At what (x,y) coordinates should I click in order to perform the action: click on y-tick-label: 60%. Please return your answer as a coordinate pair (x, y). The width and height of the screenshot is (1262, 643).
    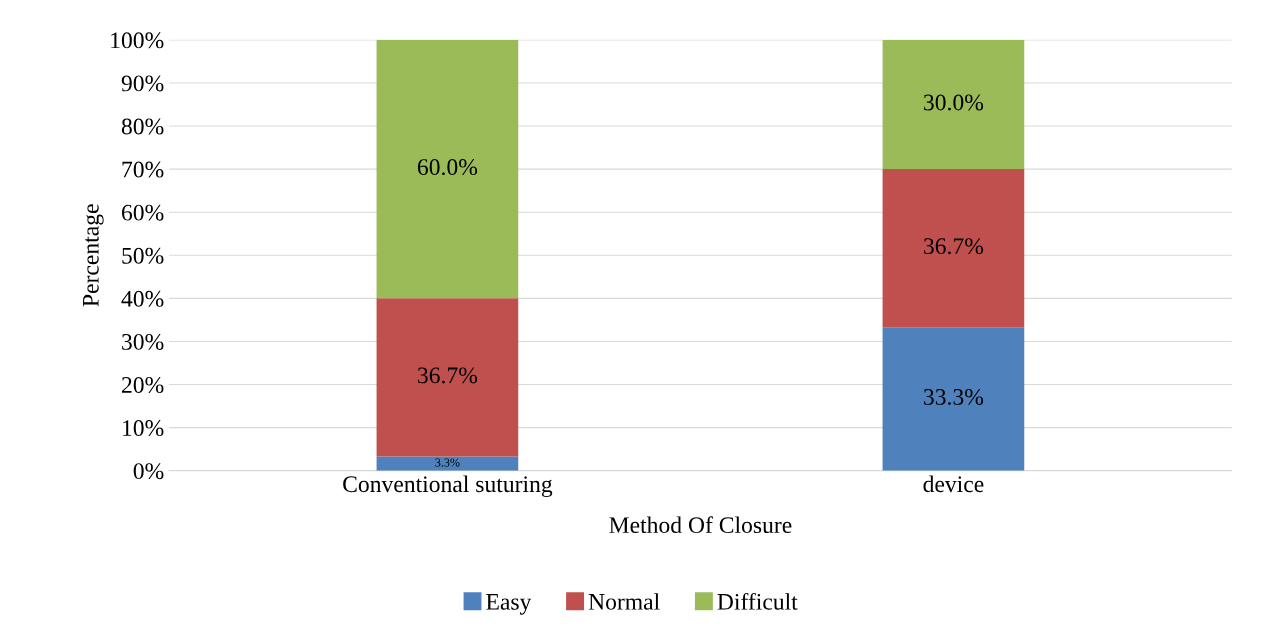
    Looking at the image, I should click on (142, 212).